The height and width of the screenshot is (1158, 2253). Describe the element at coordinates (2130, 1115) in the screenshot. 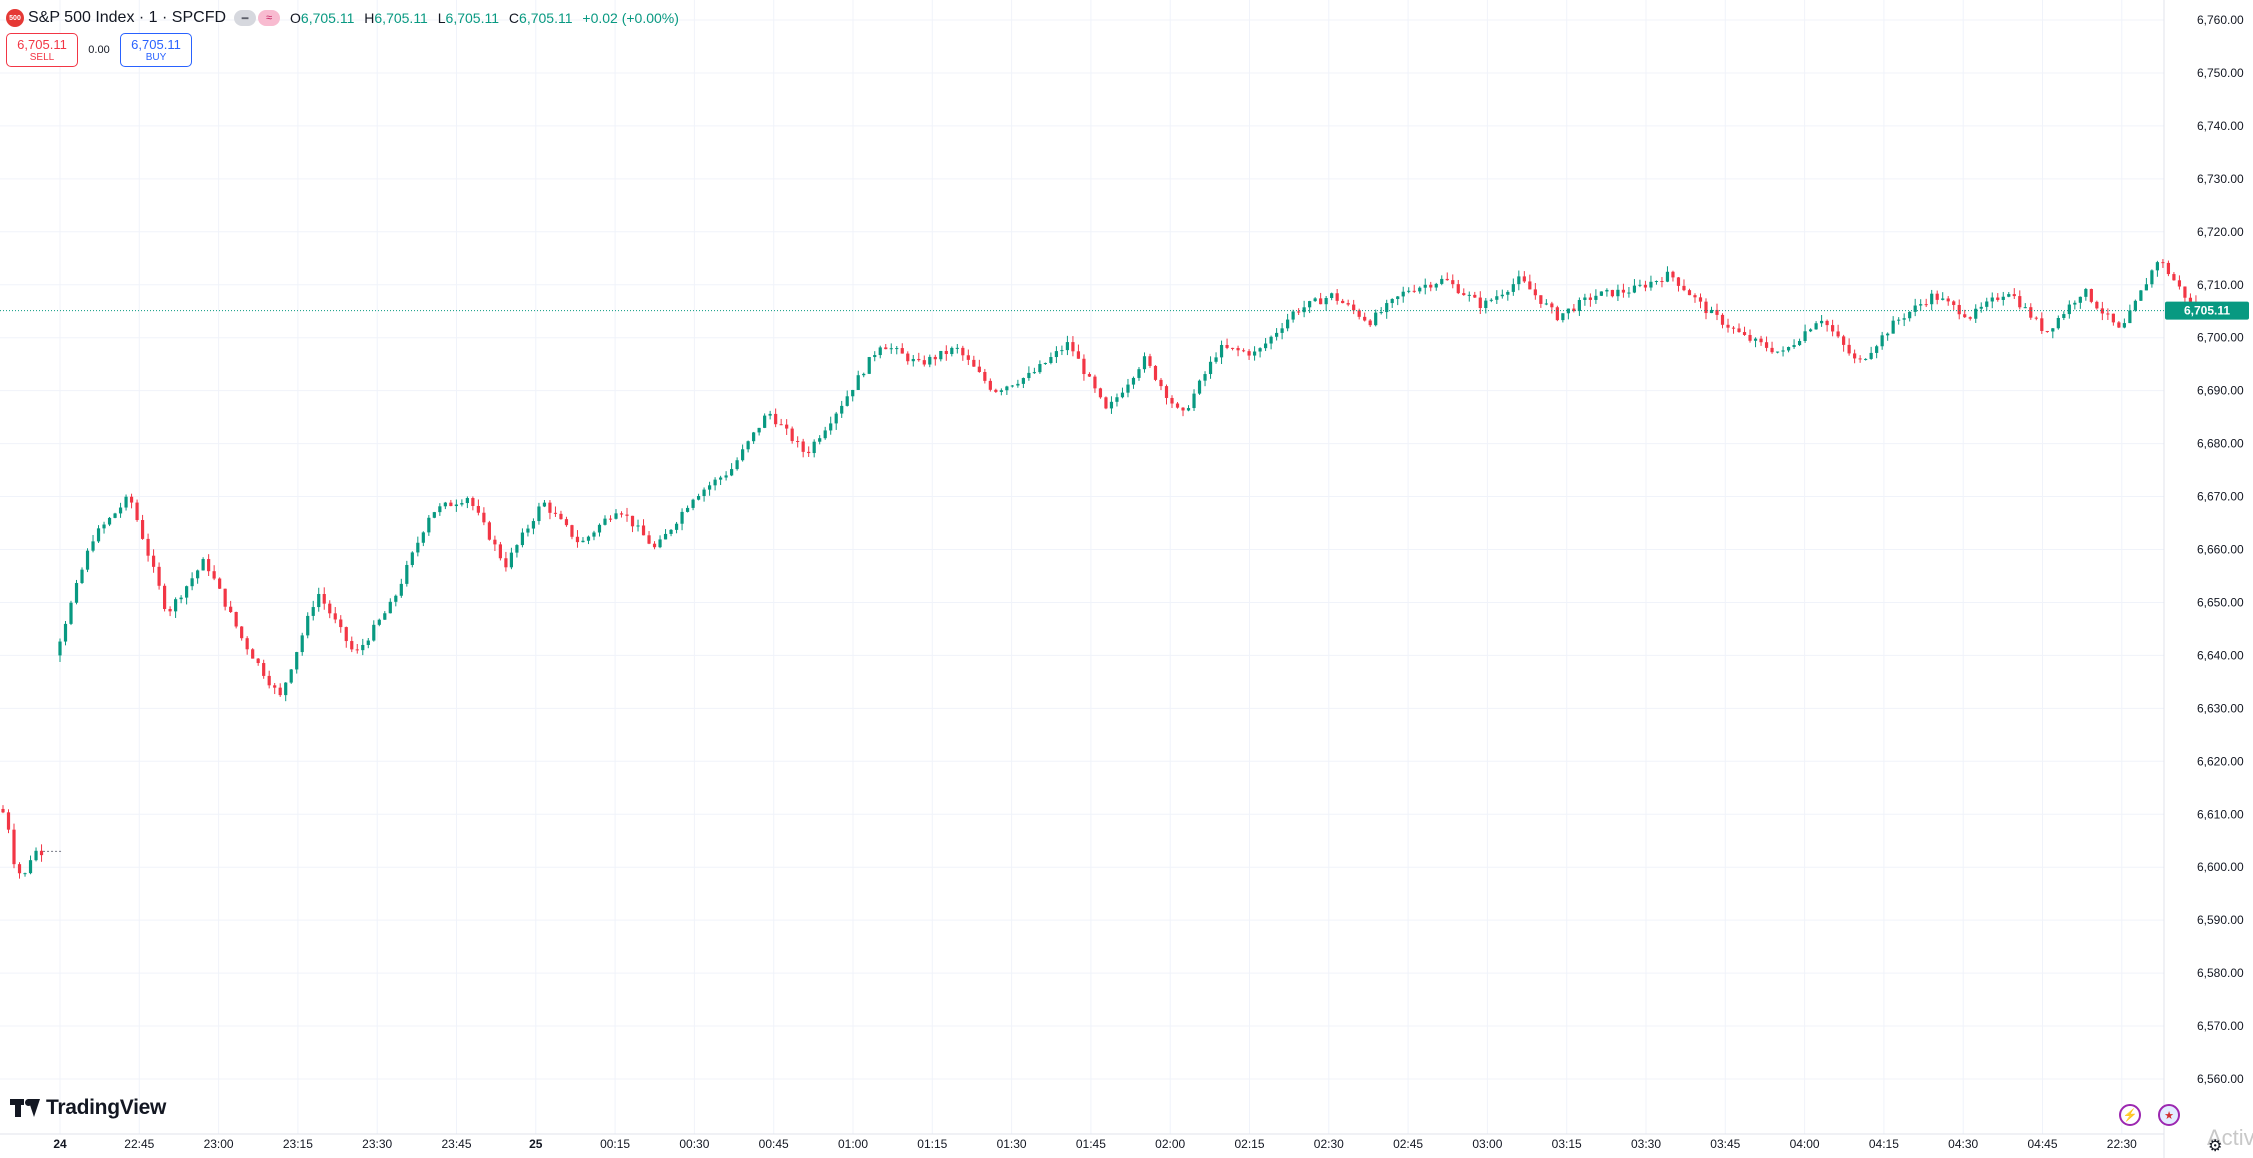

I see `lightning-icon: ⚡` at that location.